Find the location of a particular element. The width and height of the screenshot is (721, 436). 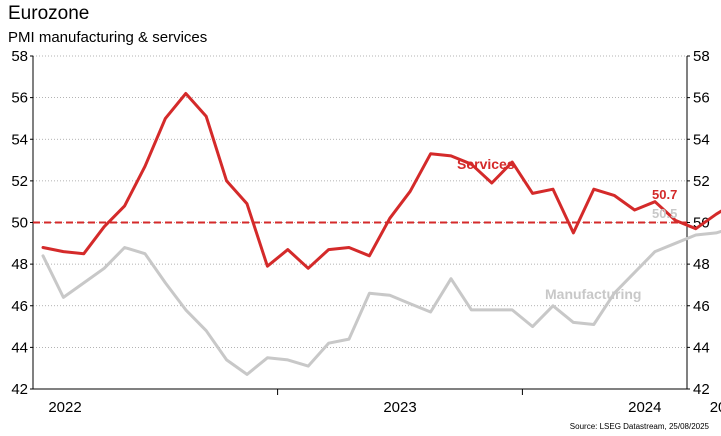

series-label-services: Services is located at coordinates (486, 164).